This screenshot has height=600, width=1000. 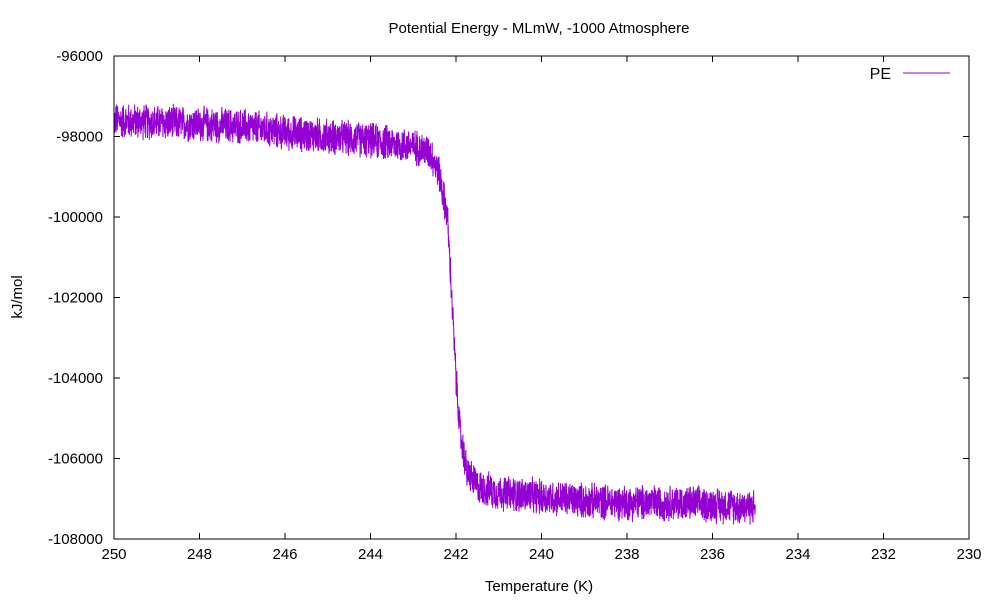 I want to click on legend-label-pe: PE, so click(x=880, y=74).